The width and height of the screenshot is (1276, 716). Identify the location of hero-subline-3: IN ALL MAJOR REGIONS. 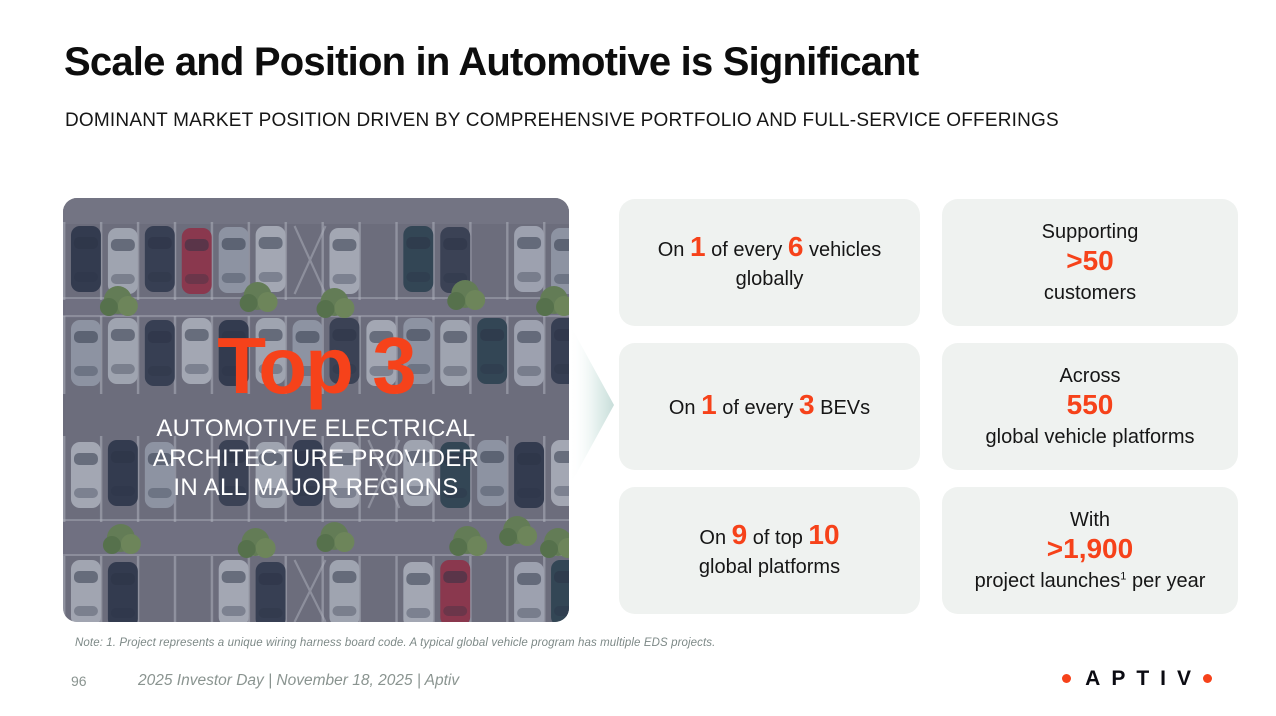
(316, 487).